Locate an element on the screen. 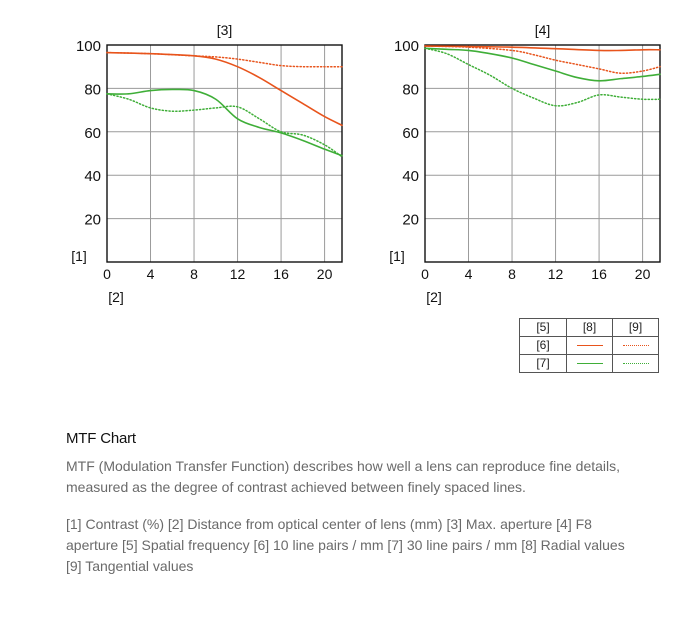 The width and height of the screenshot is (700, 625). chart2-ytick-80: 80 is located at coordinates (410, 89).